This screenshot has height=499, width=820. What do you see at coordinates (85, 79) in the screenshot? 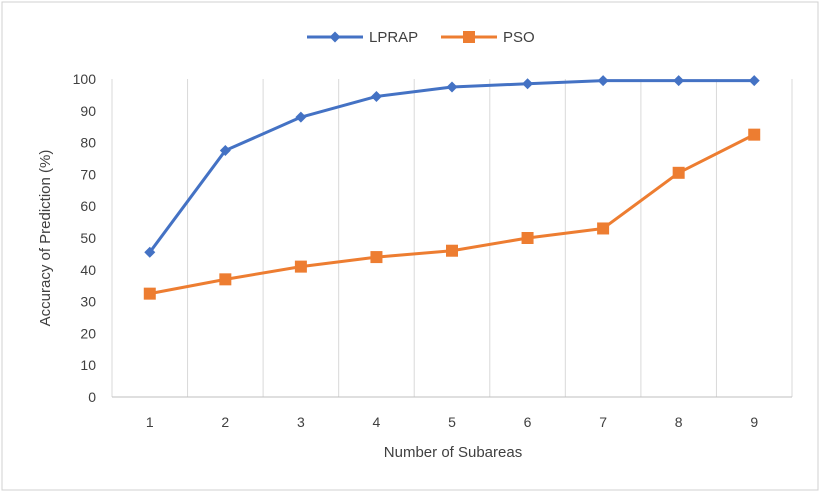
I see `y-tick-label: 100` at bounding box center [85, 79].